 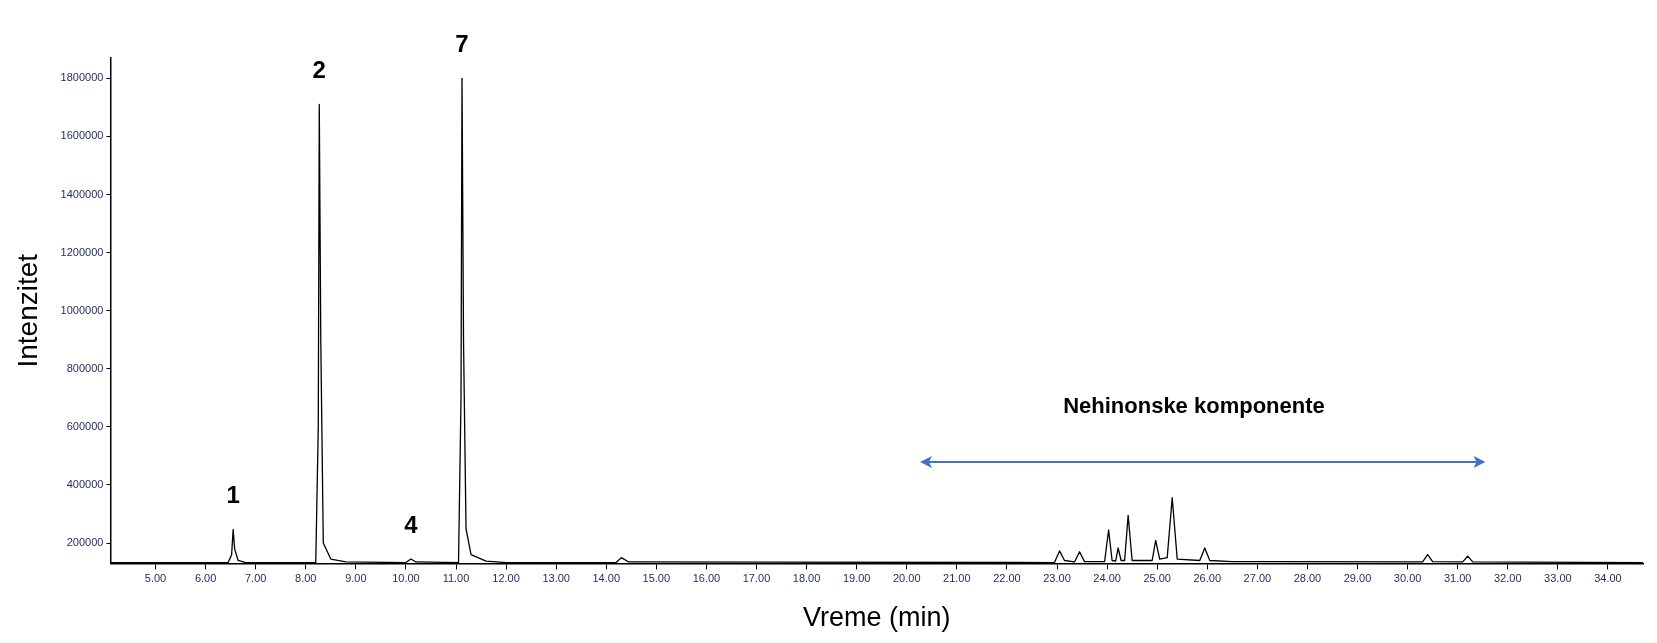 What do you see at coordinates (1357, 578) in the screenshot?
I see `x-tick-label: 29.00` at bounding box center [1357, 578].